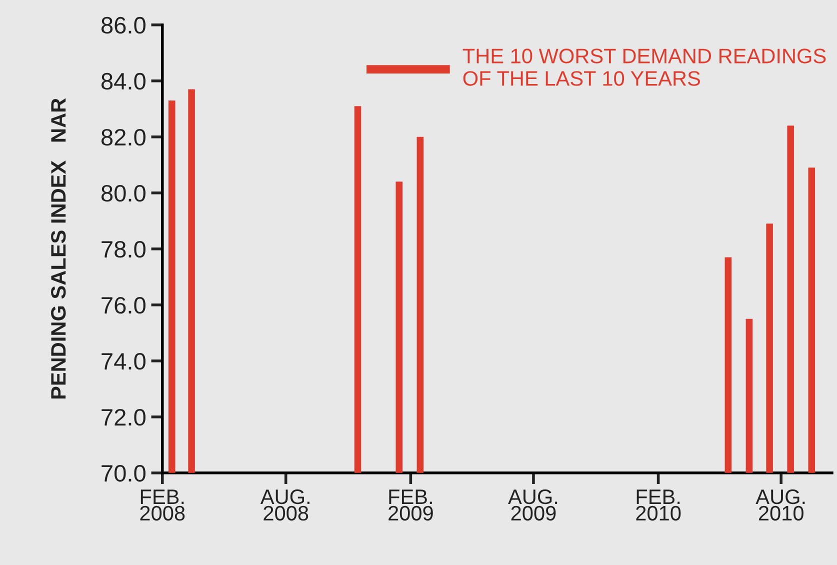  What do you see at coordinates (780, 505) in the screenshot?
I see `x-tick-label: AUG. 2010` at bounding box center [780, 505].